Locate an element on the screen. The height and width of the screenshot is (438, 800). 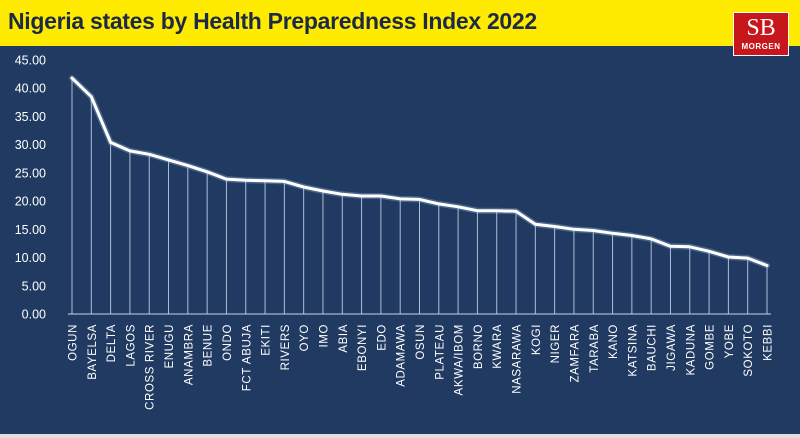
x-tick-label: BAYELSA is located at coordinates (93, 352).